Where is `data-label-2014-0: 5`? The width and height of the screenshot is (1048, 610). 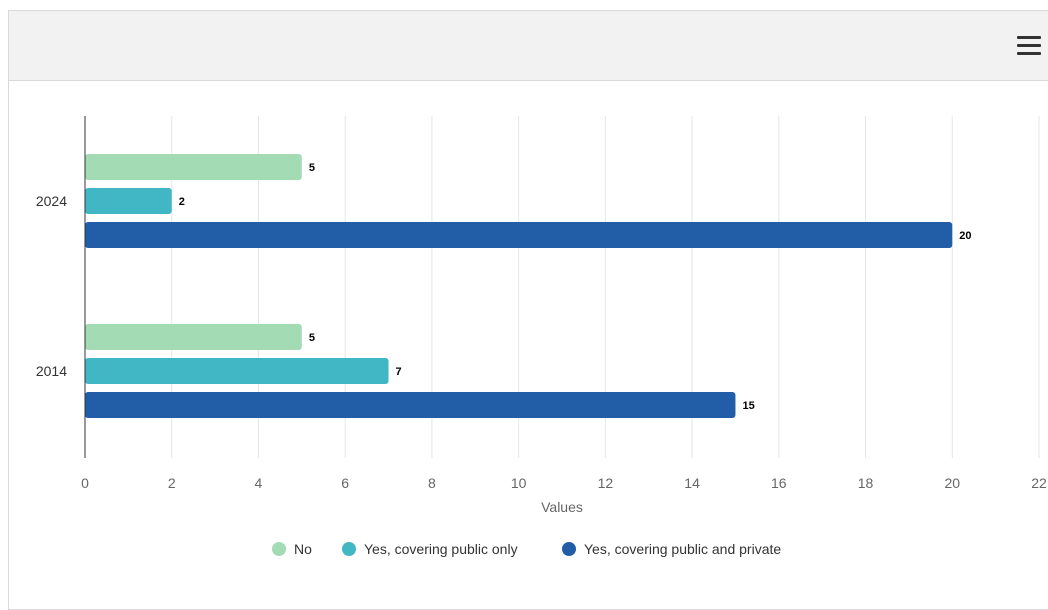 data-label-2014-0: 5 is located at coordinates (312, 338).